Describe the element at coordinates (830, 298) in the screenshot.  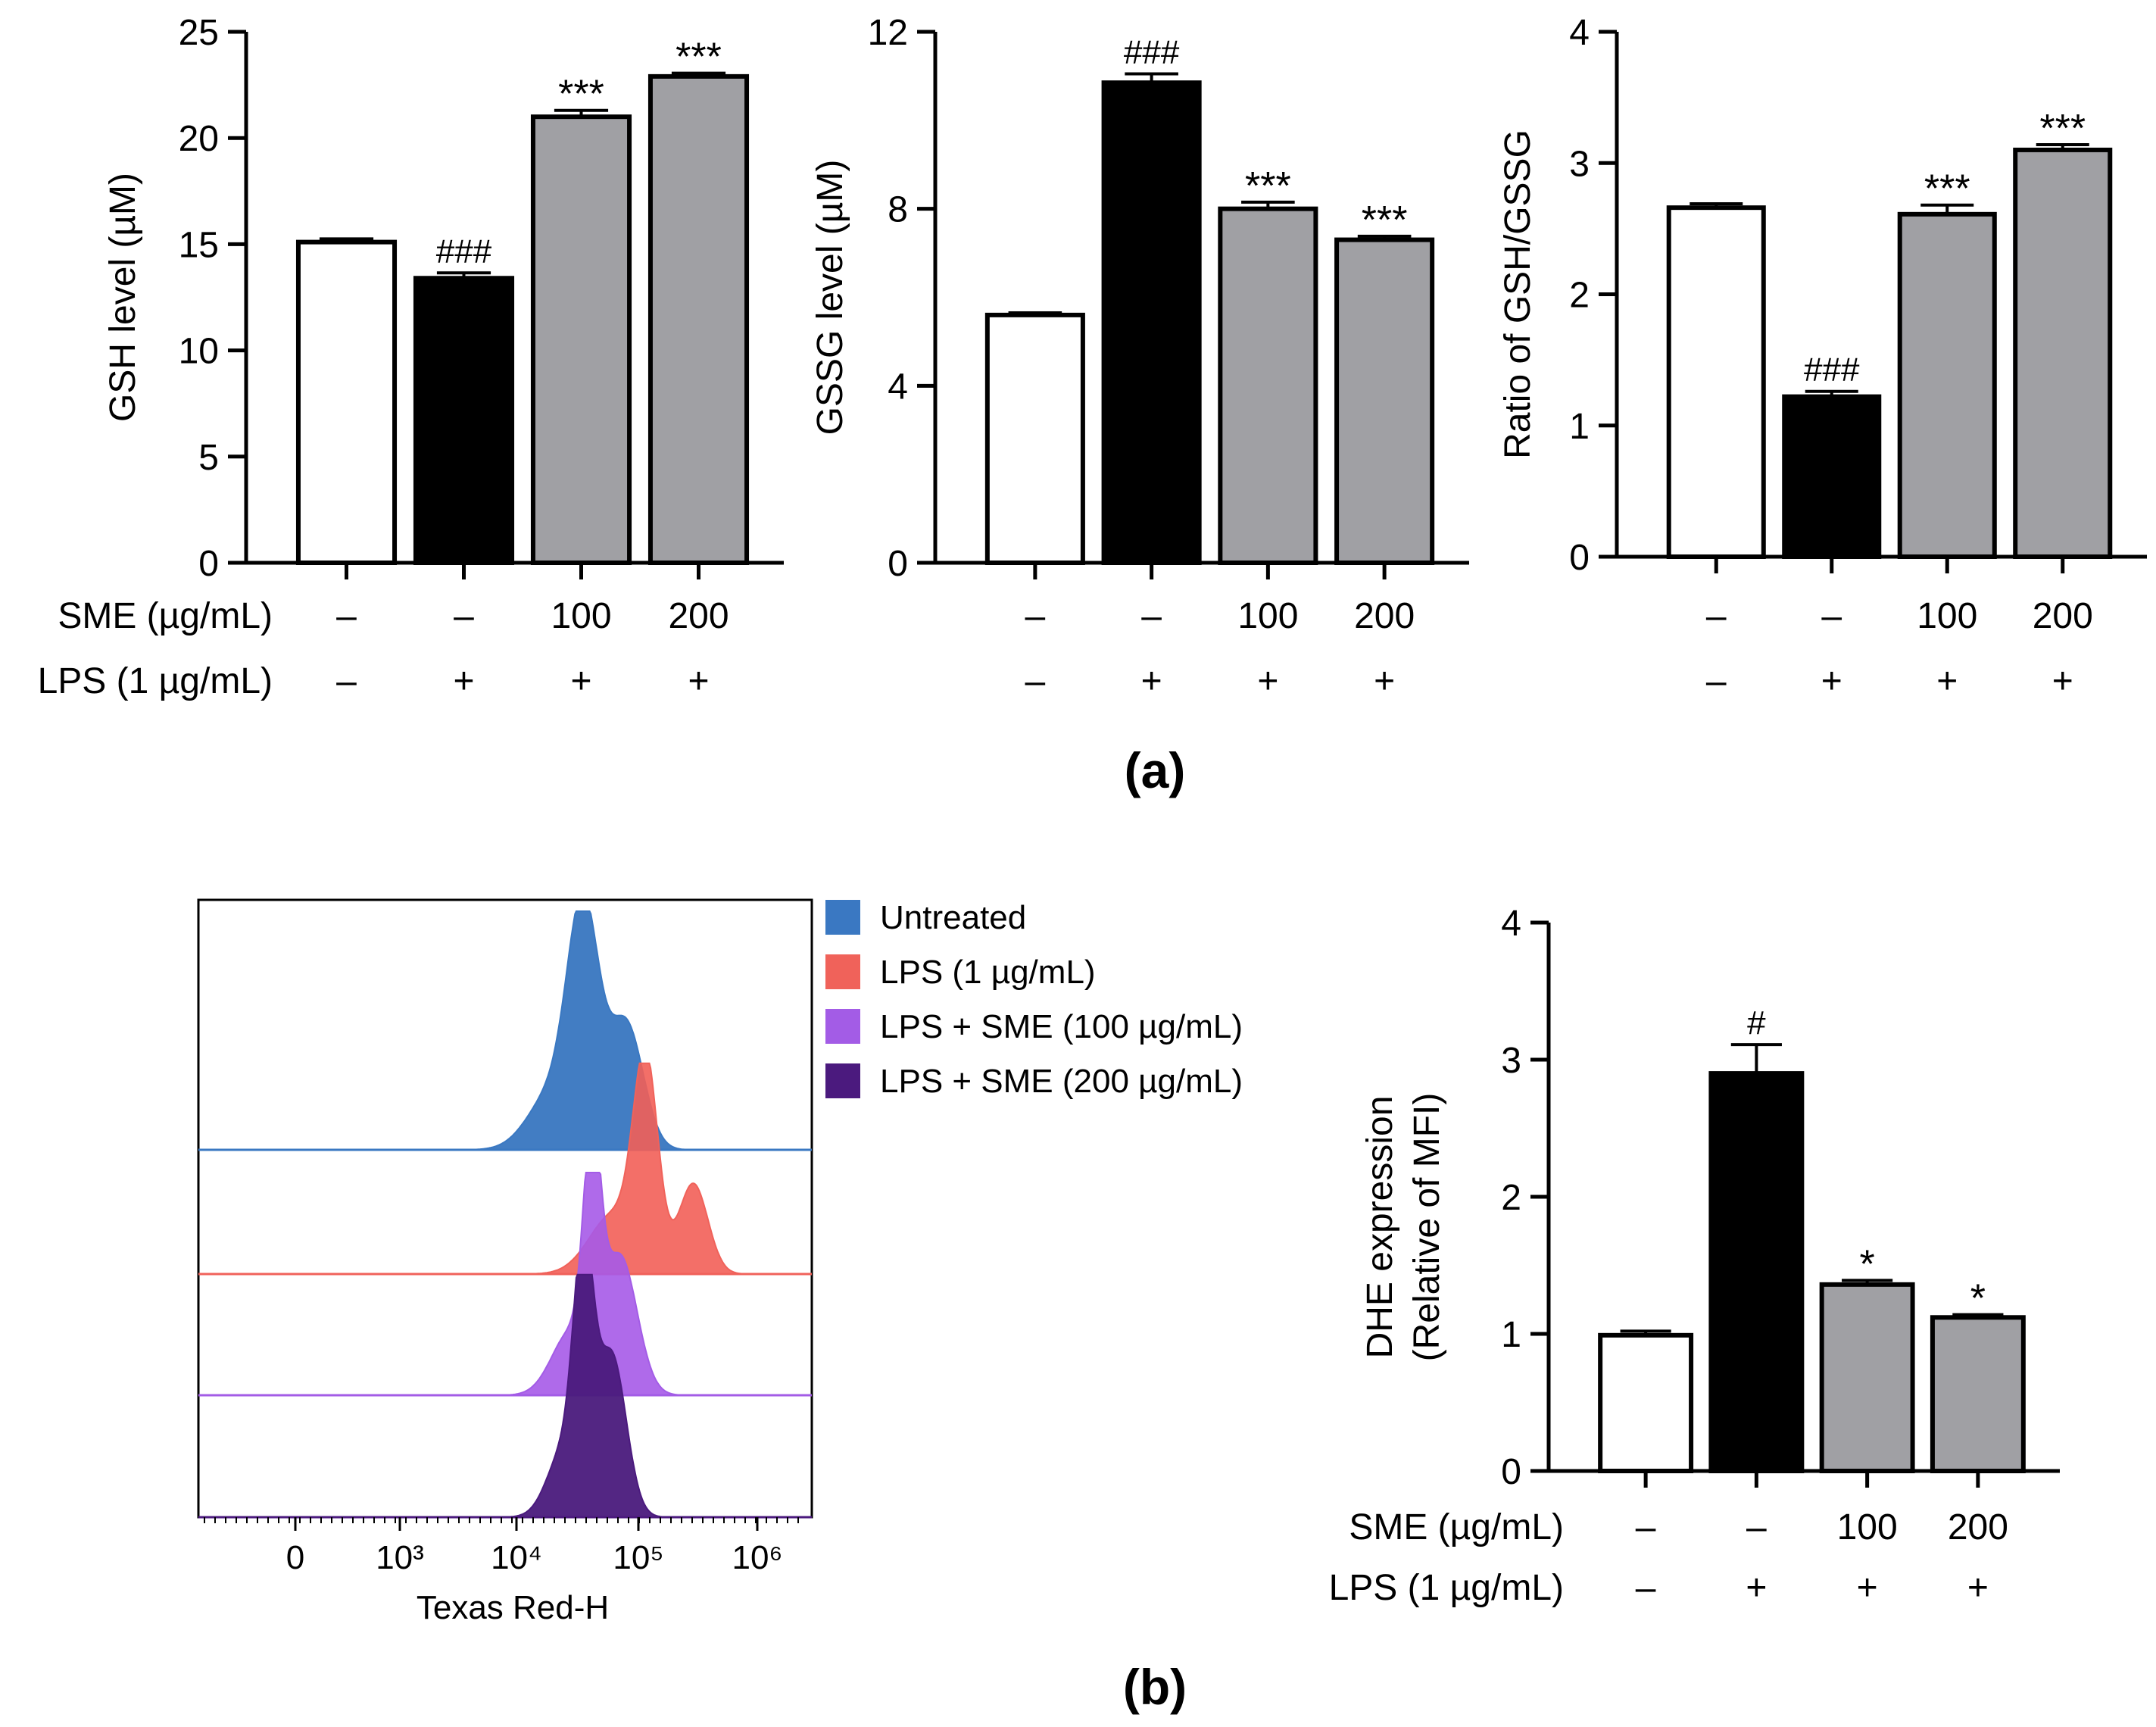
I see `y-axis-label: GSSG level (µM)` at that location.